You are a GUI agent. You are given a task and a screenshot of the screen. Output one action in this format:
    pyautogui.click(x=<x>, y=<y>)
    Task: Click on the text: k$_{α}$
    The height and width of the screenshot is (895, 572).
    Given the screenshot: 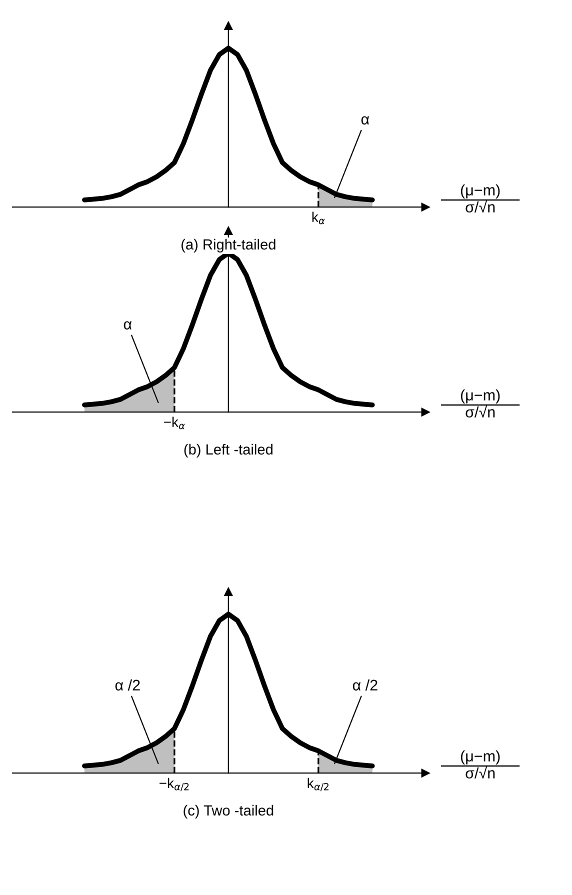 What is the action you would take?
    pyautogui.click(x=318, y=218)
    